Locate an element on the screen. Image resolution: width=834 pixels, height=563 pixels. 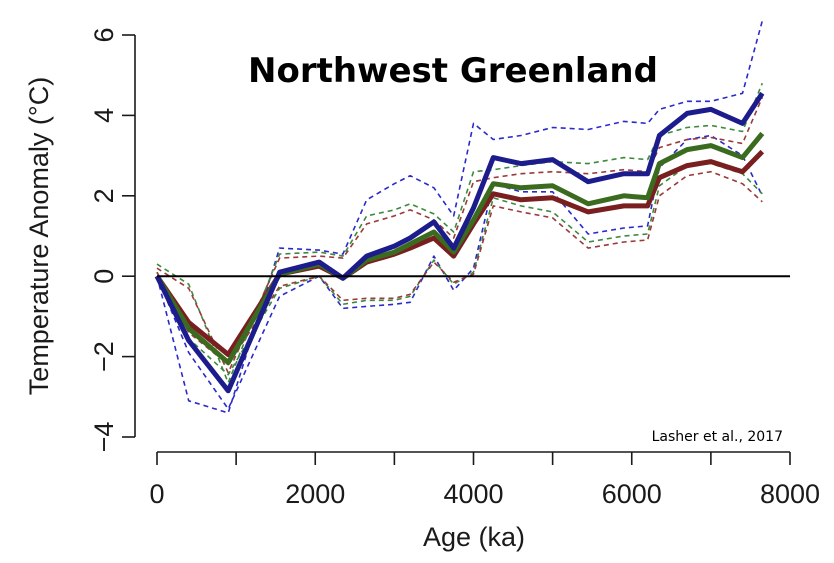
x-tick-label-0: 0 is located at coordinates (156, 494).